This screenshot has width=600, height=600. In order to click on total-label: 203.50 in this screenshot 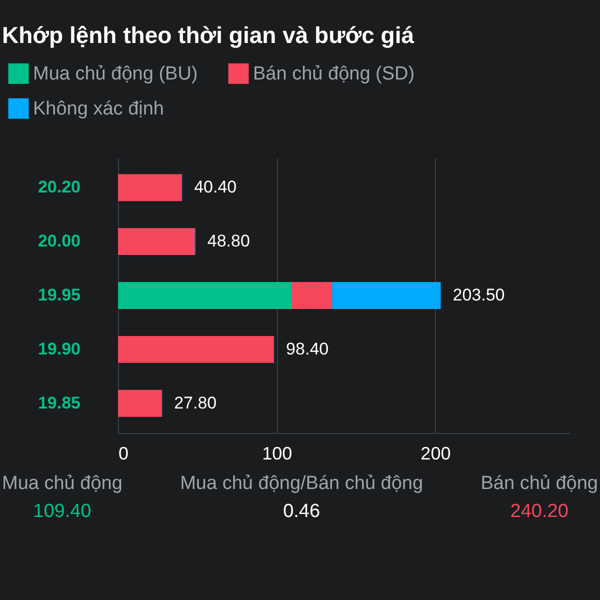, I will do `click(478, 295)`.